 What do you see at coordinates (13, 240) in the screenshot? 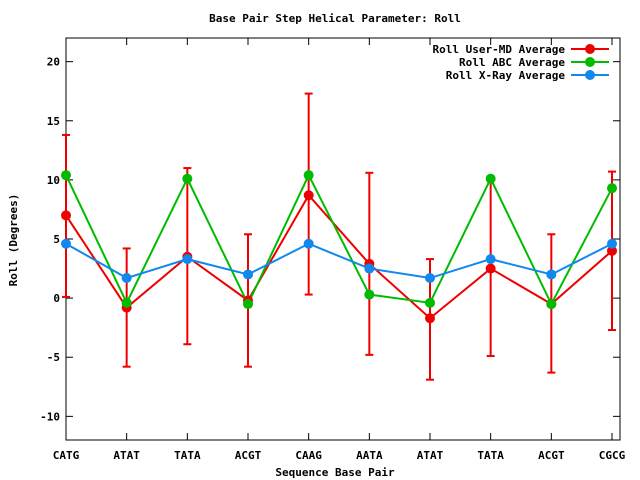
I see `y-axis-label: Roll (Degrees)` at bounding box center [13, 240].